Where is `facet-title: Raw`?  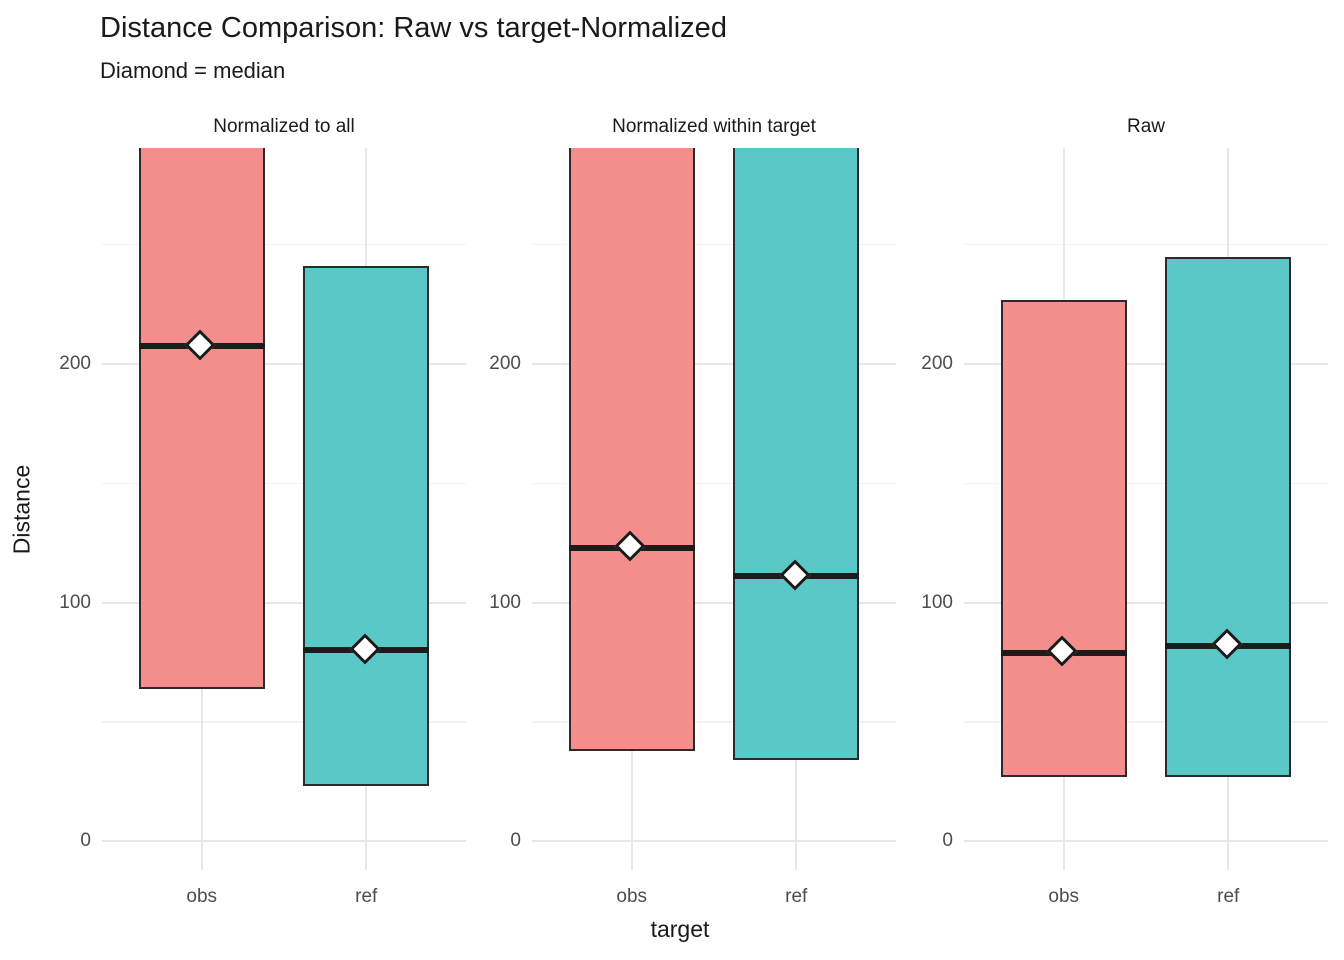 facet-title: Raw is located at coordinates (1145, 126).